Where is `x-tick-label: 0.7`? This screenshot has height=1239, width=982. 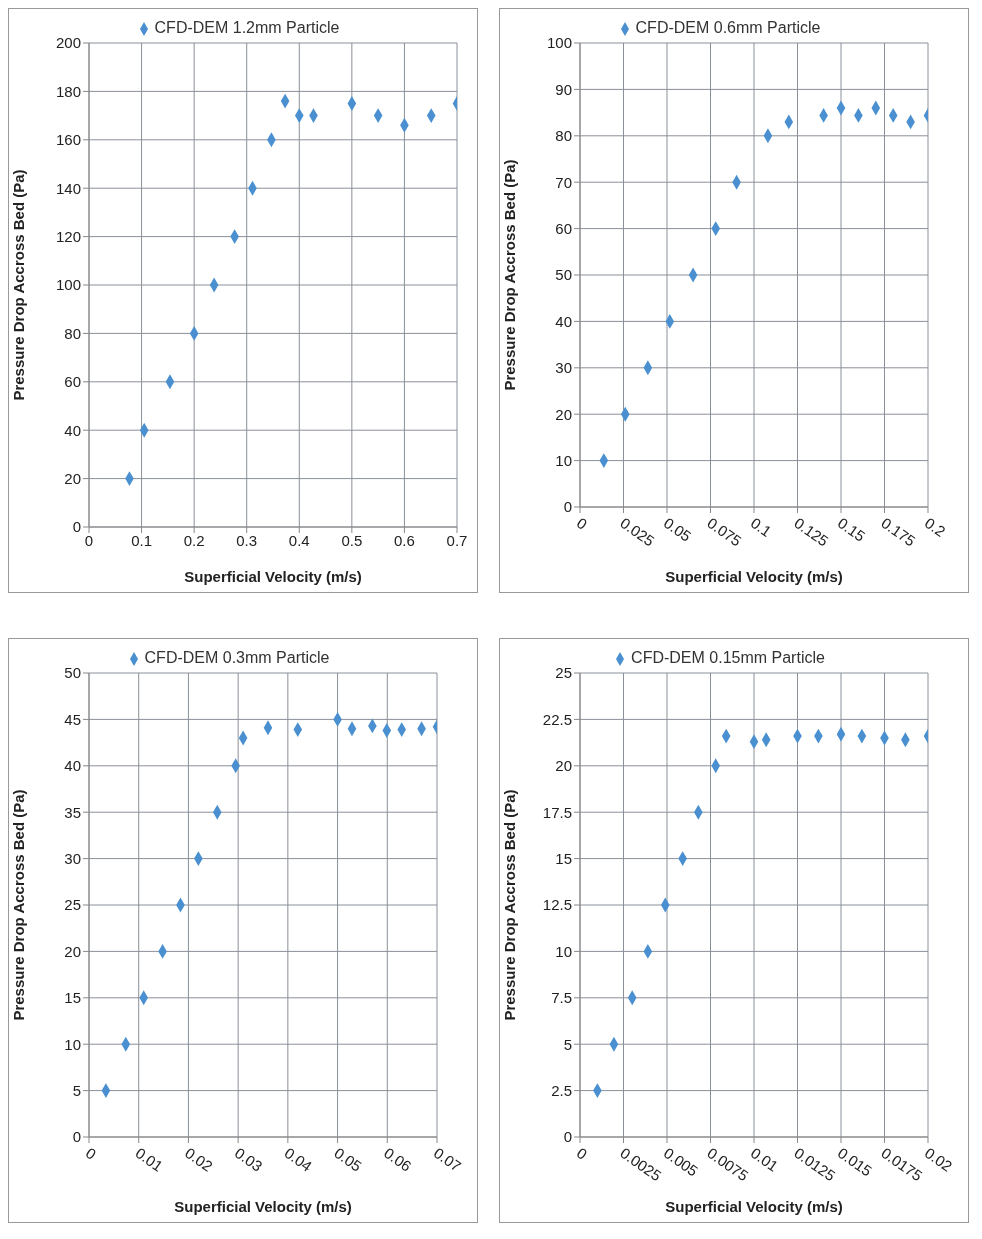 x-tick-label: 0.7 is located at coordinates (457, 540).